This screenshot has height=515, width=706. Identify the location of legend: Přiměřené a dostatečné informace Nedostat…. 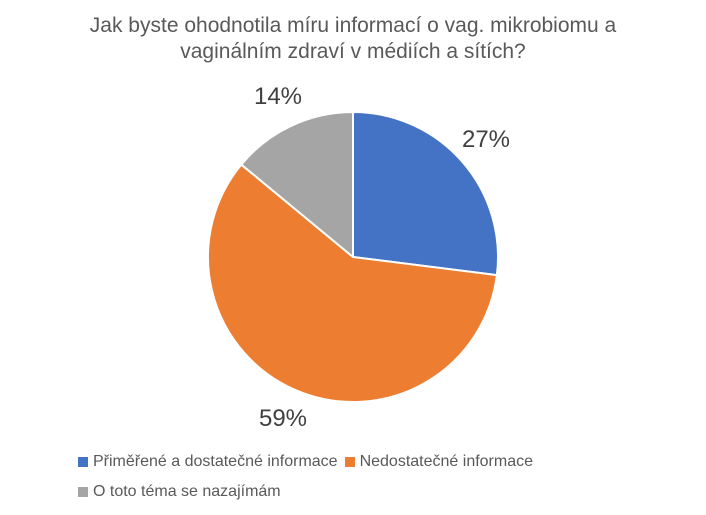
(343, 477).